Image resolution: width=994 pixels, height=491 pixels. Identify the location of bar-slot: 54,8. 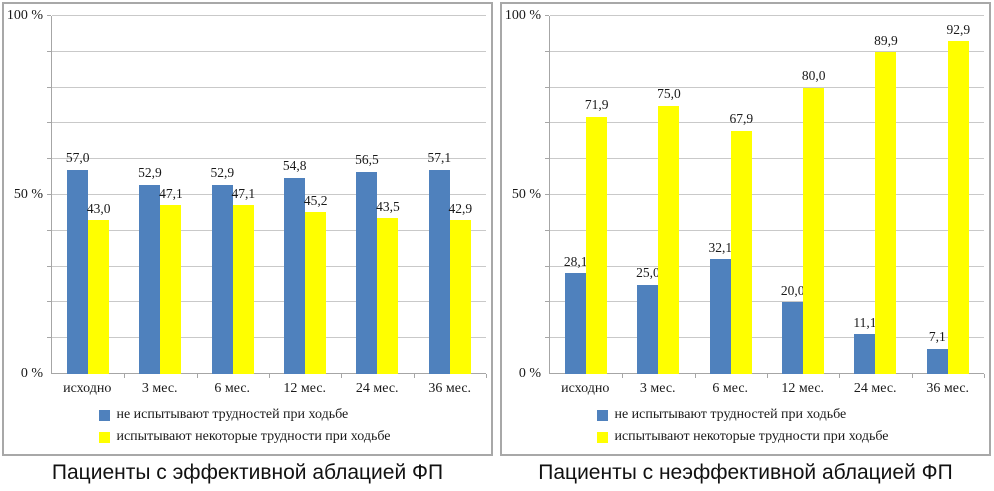
(294, 195).